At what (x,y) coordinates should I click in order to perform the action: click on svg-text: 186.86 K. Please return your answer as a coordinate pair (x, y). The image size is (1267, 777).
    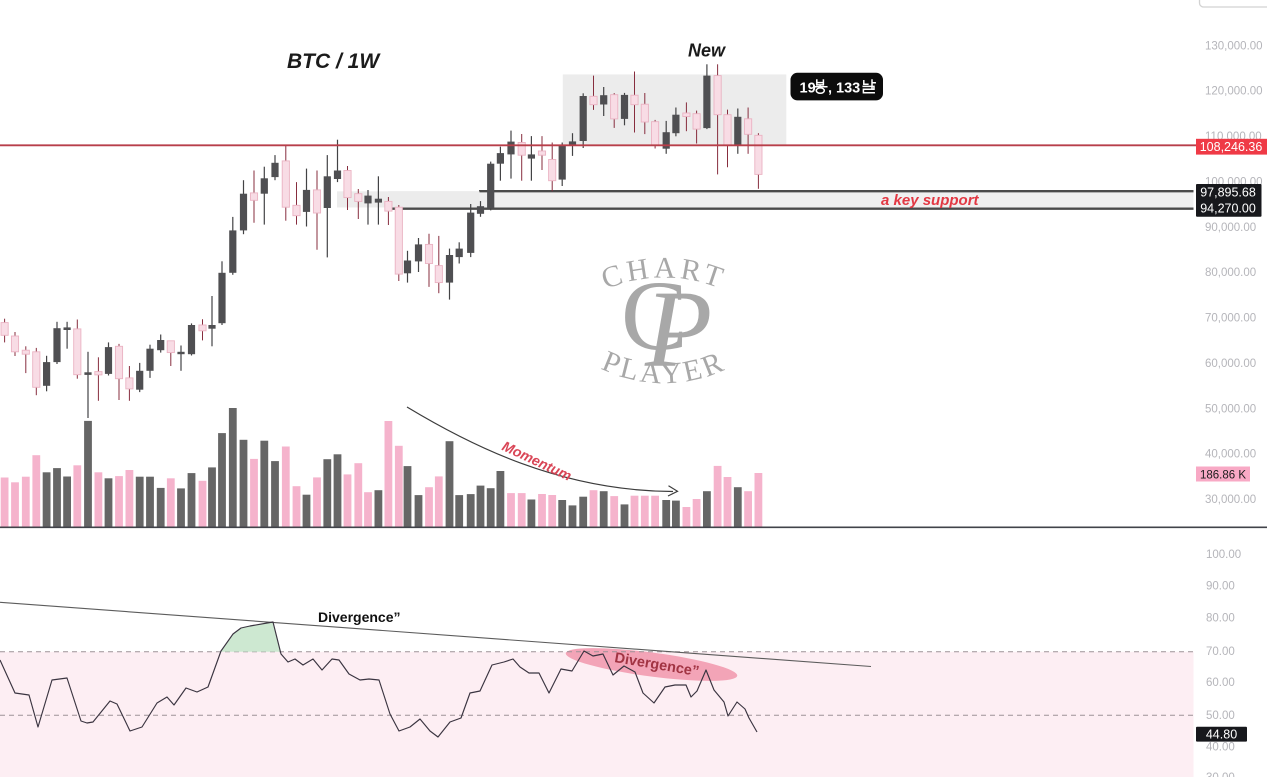
    Looking at the image, I should click on (1223, 475).